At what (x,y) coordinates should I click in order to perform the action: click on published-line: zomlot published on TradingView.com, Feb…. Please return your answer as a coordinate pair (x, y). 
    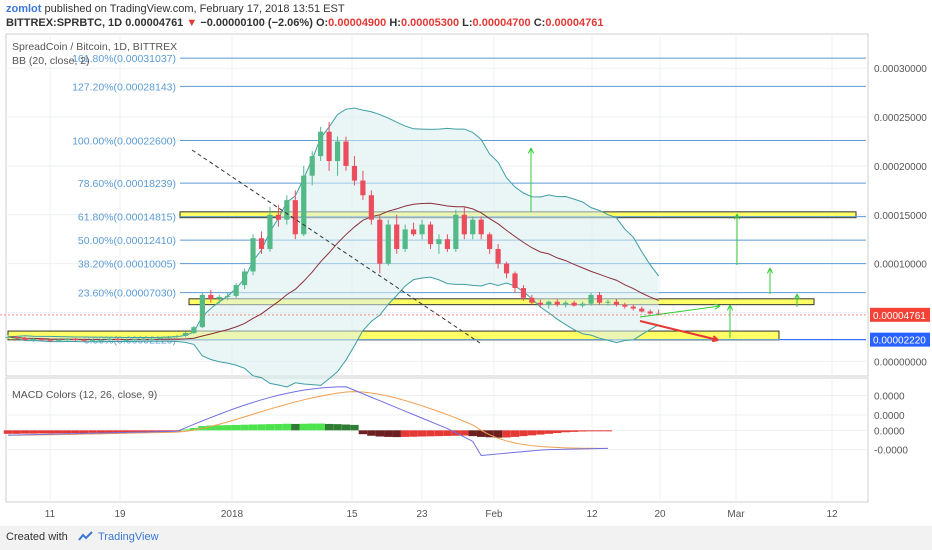
    Looking at the image, I should click on (175, 9).